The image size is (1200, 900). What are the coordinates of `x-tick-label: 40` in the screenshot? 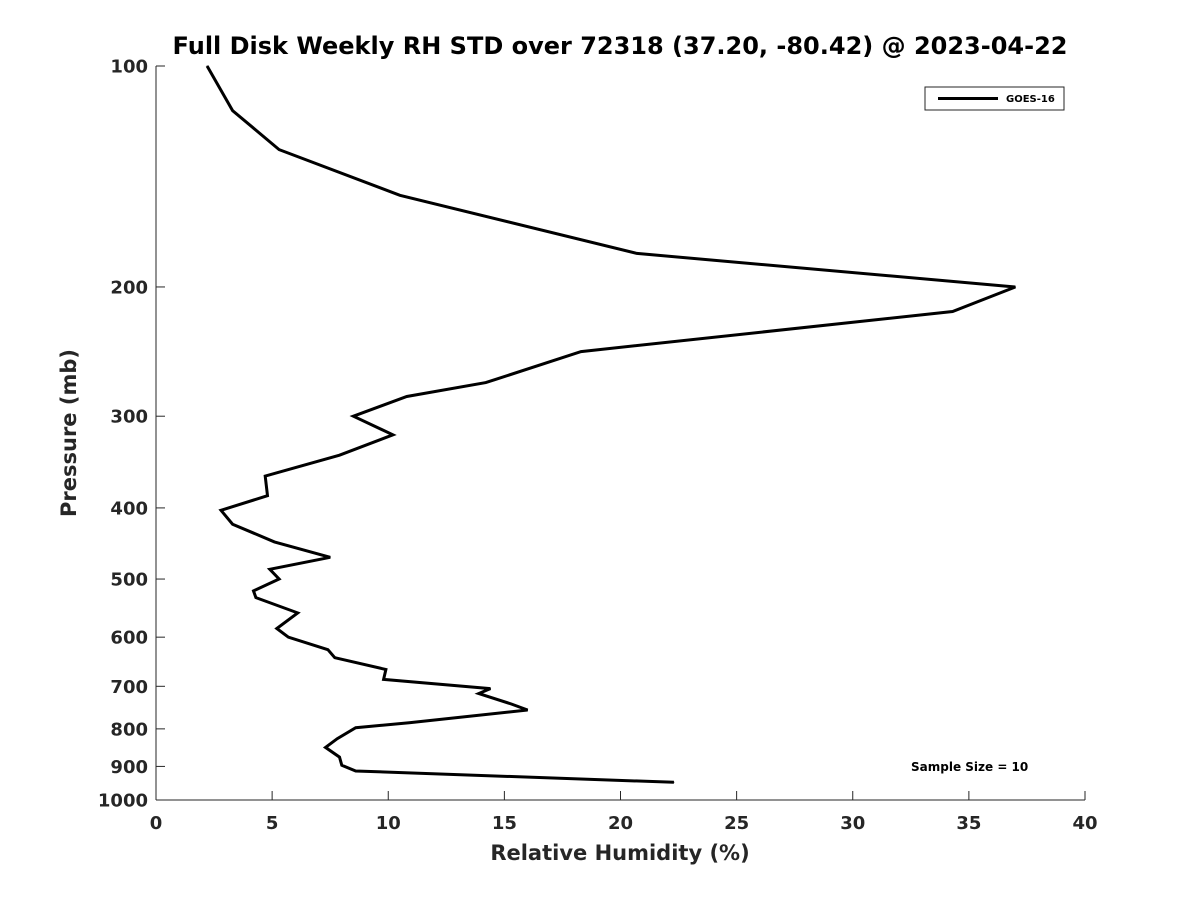 It's located at (1084, 823).